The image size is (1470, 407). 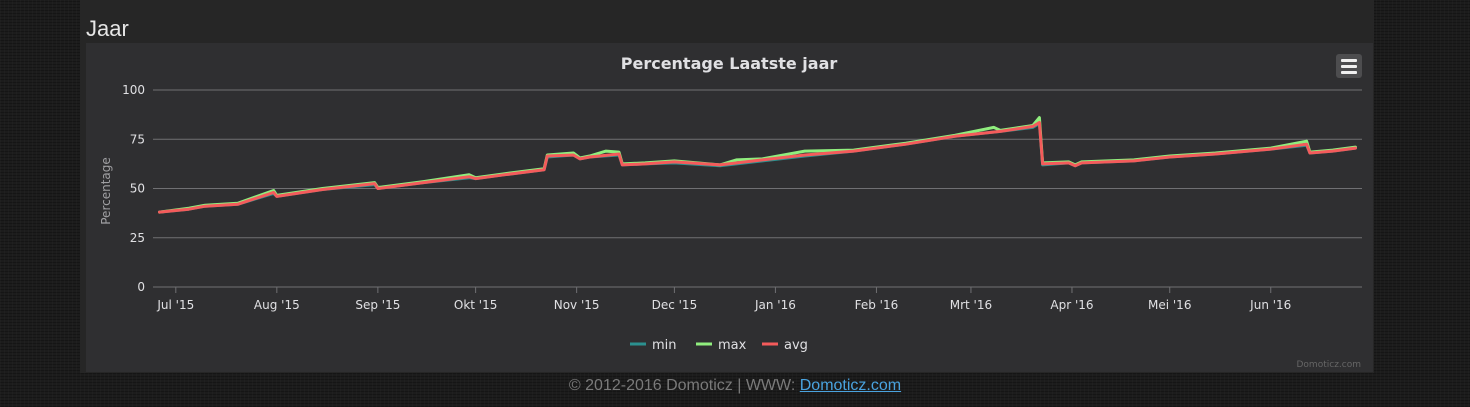 I want to click on legend-label: max, so click(x=732, y=345).